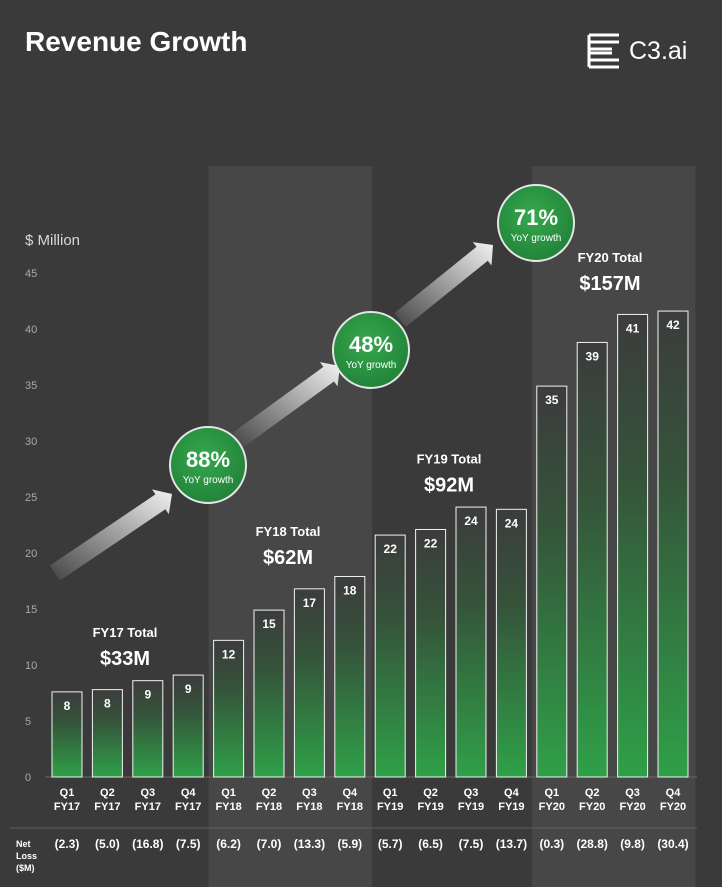 The image size is (722, 887). I want to click on net-loss-row-label: Net, so click(23, 844).